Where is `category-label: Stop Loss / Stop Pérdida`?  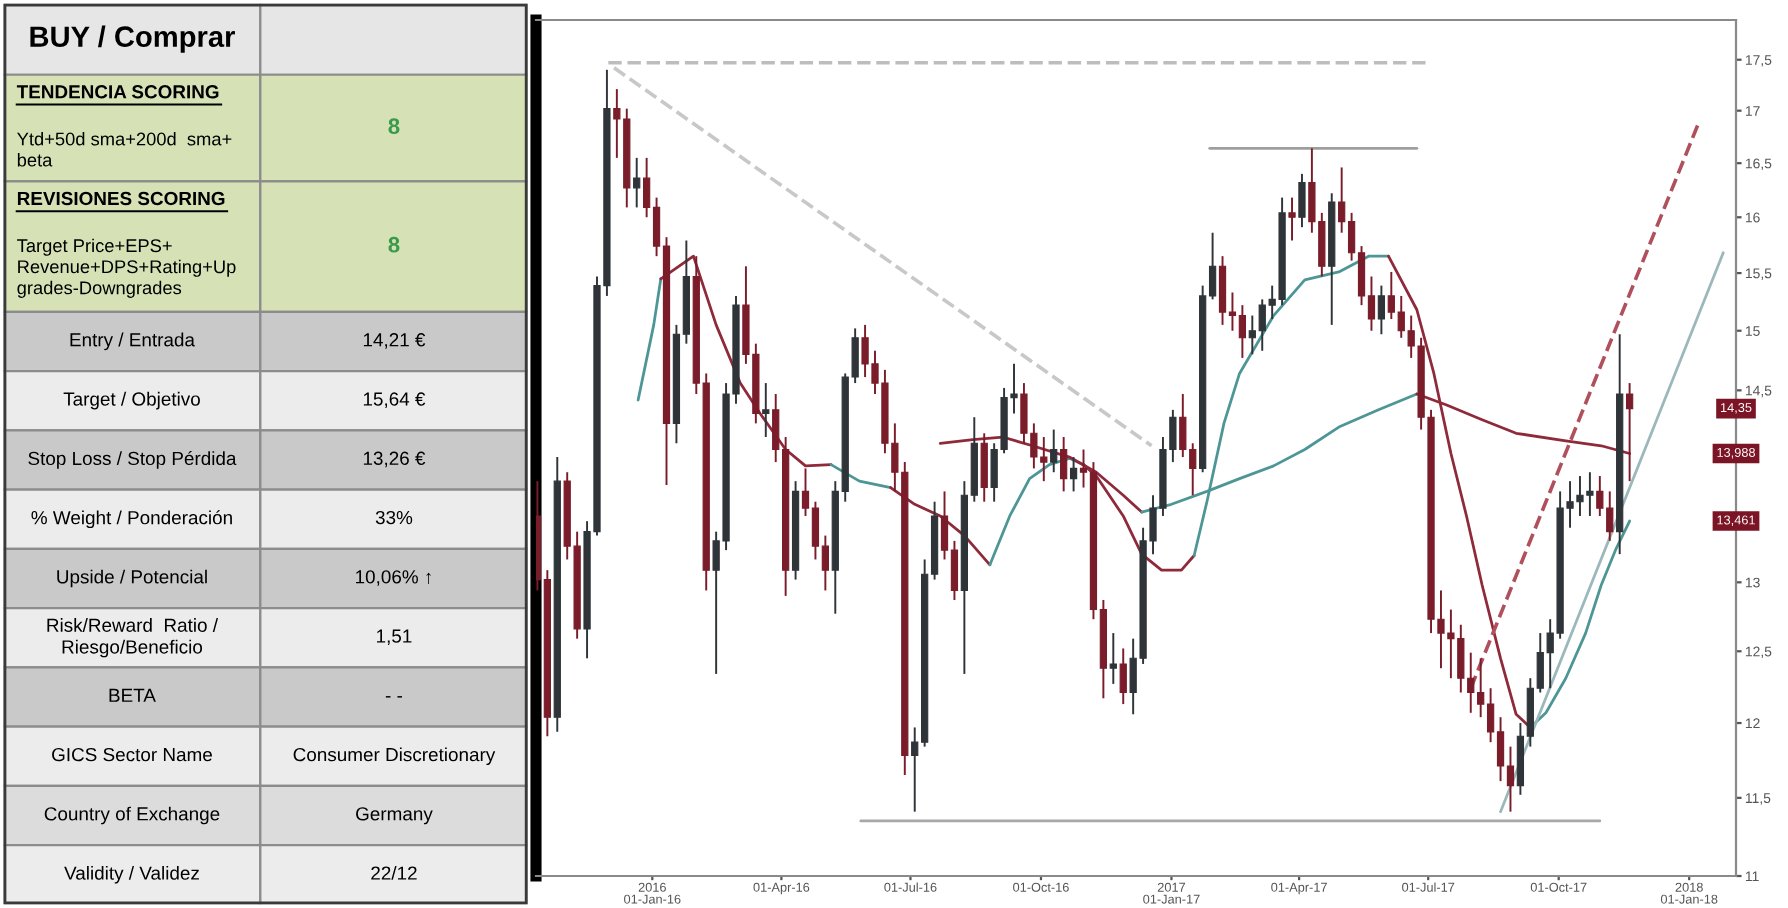
category-label: Stop Loss / Stop Pérdida is located at coordinates (132, 460).